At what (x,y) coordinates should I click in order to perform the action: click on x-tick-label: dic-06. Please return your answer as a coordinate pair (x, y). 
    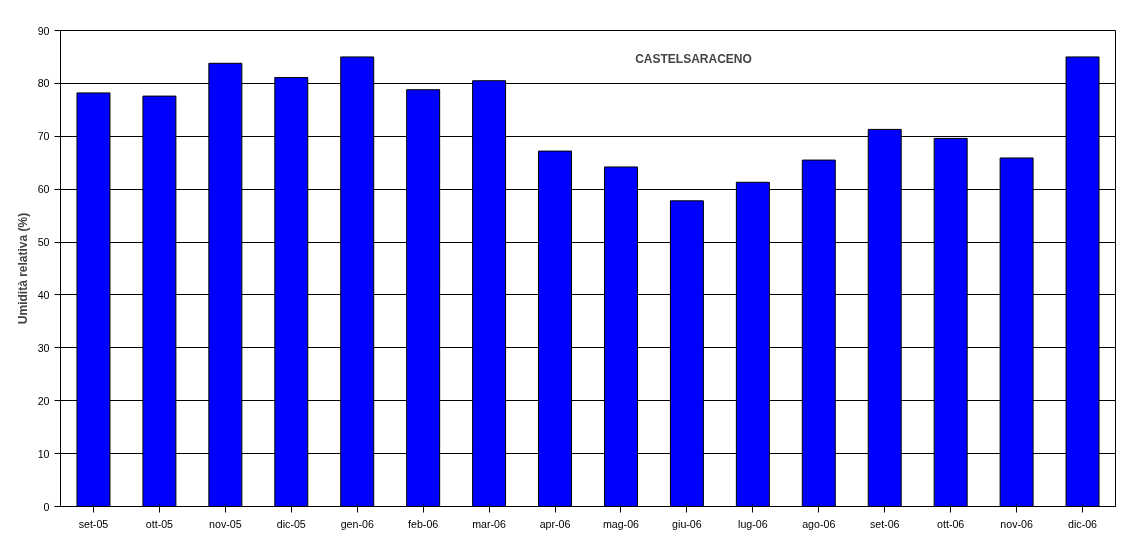
    Looking at the image, I should click on (1083, 523).